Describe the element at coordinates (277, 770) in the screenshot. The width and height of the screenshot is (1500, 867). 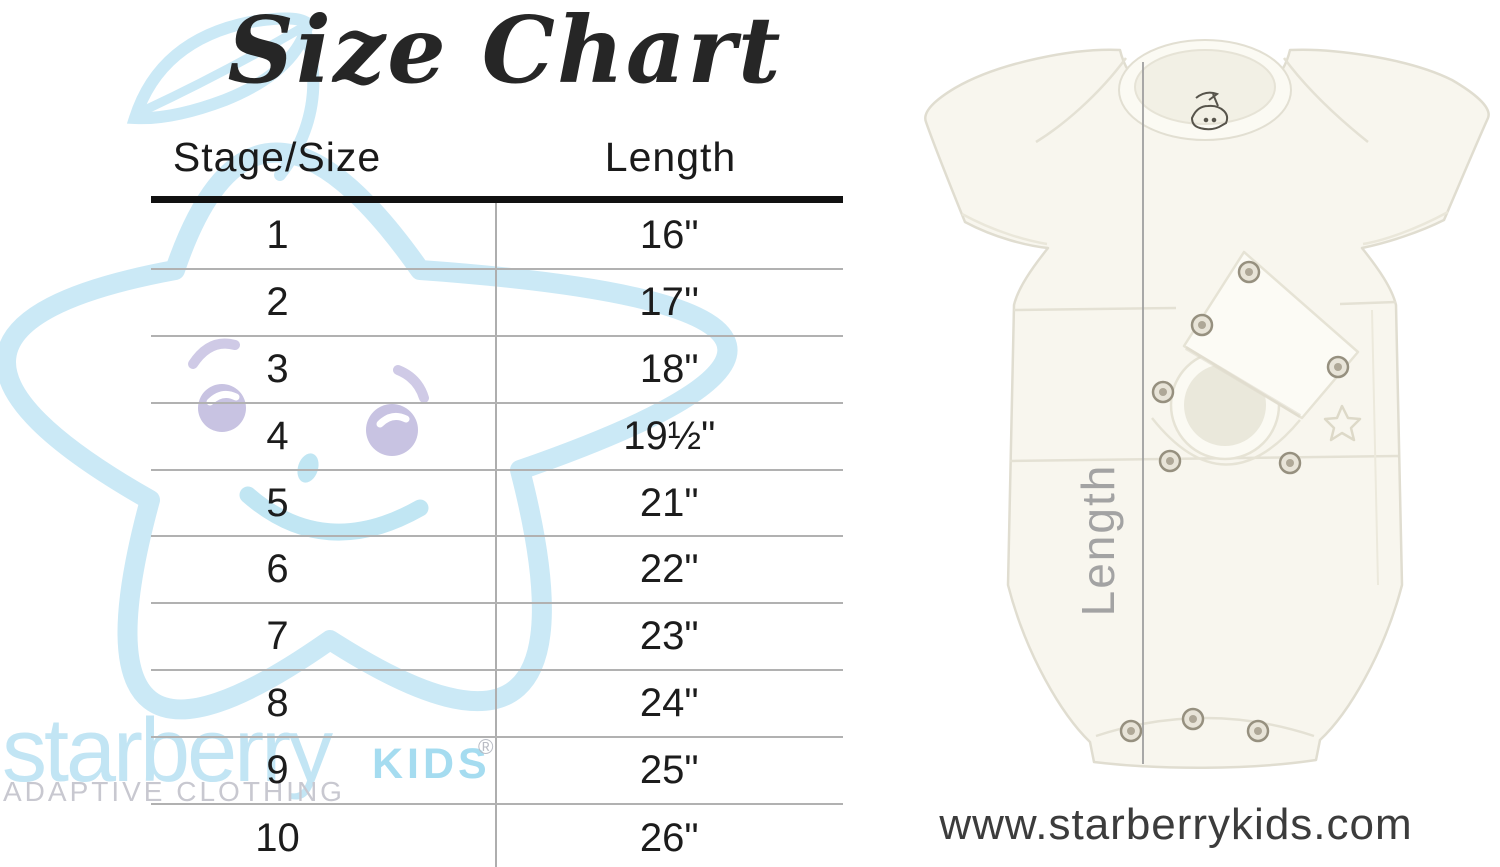
I see `stage-cell: 9` at that location.